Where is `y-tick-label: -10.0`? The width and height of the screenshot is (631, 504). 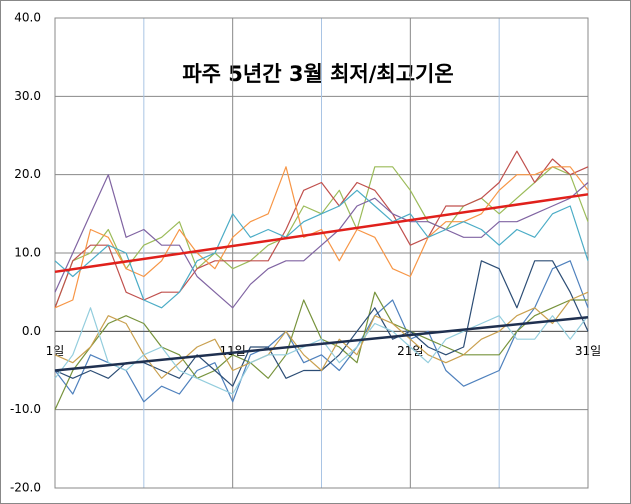 y-tick-label: -10.0 is located at coordinates (25, 409).